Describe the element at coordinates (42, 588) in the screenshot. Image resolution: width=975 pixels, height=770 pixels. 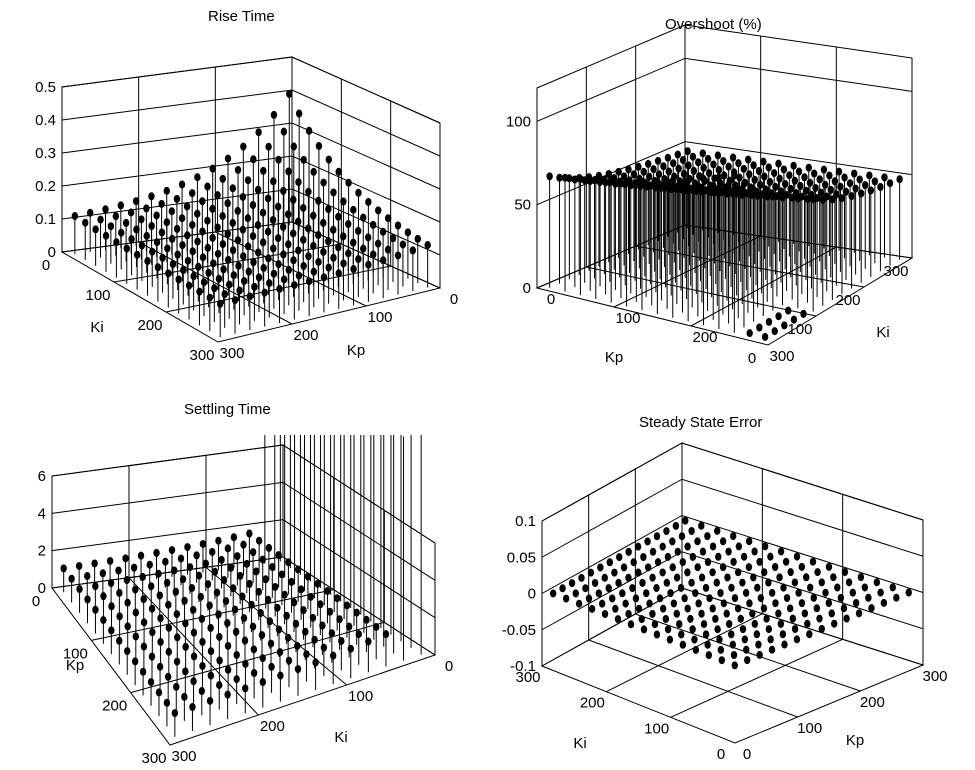
I see `z-tick-label: 0` at that location.